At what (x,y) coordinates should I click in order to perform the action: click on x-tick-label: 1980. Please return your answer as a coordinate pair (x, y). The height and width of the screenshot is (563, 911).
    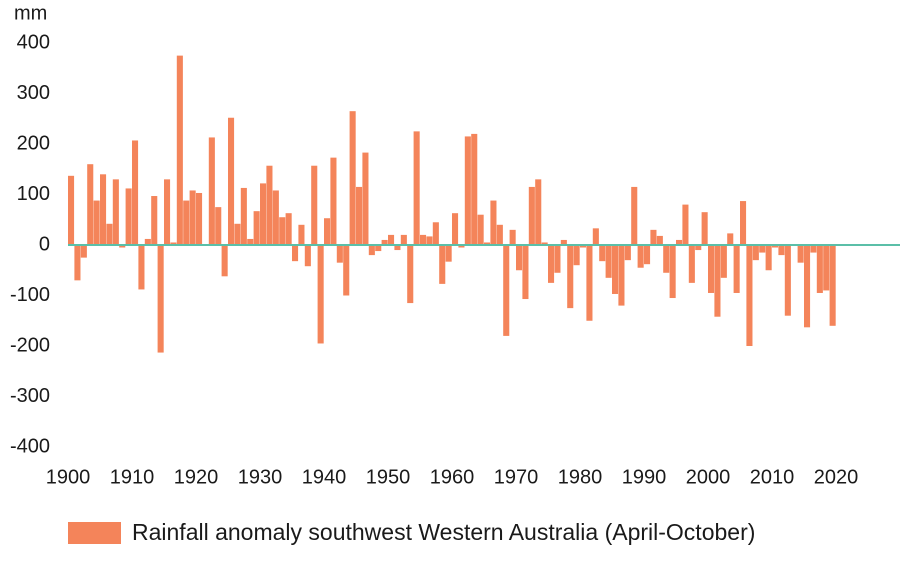
    Looking at the image, I should click on (580, 477).